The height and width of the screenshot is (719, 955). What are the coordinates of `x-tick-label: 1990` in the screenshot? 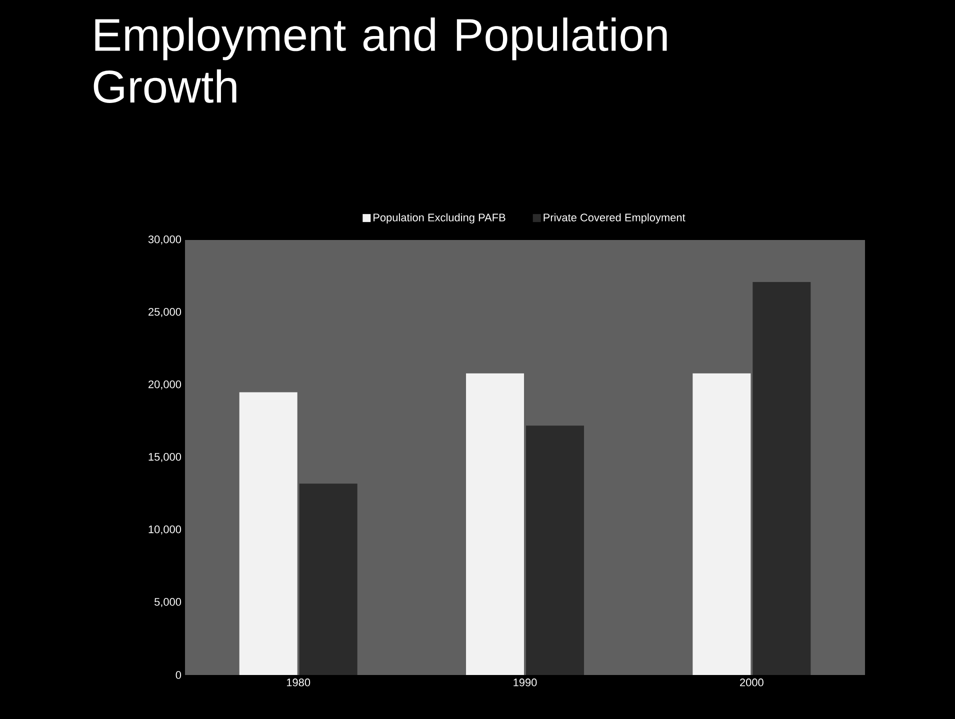 It's located at (525, 682).